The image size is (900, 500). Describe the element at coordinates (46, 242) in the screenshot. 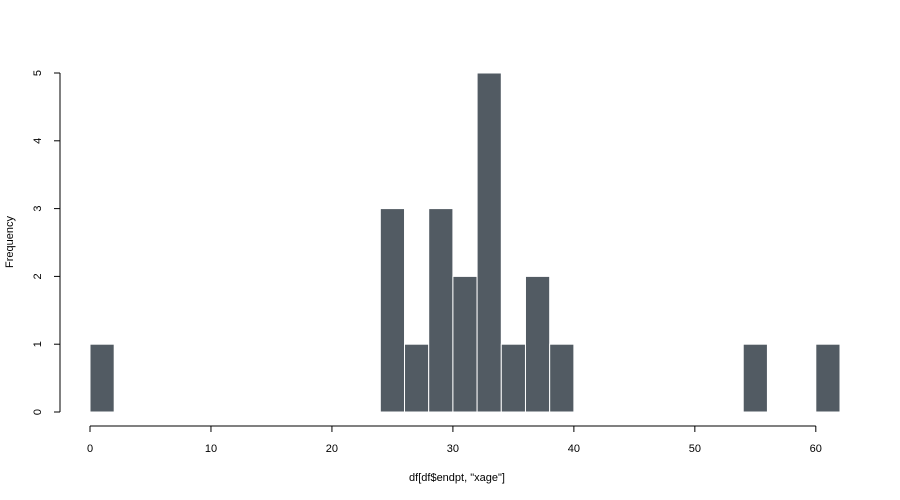

I see `y-axis: 0 1 2 3 4 5` at that location.